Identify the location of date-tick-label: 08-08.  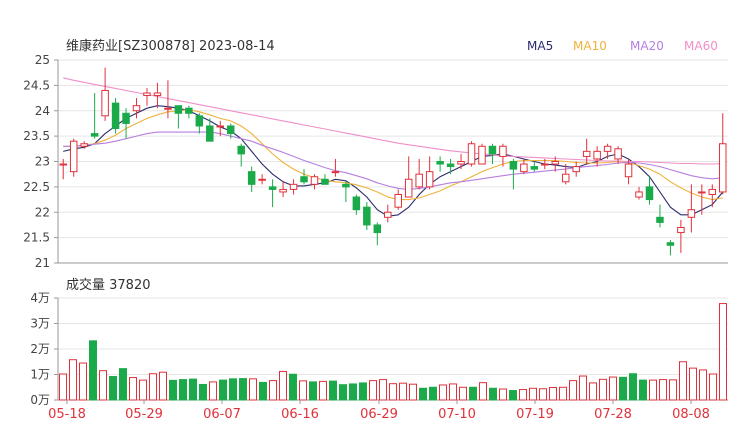
(691, 414).